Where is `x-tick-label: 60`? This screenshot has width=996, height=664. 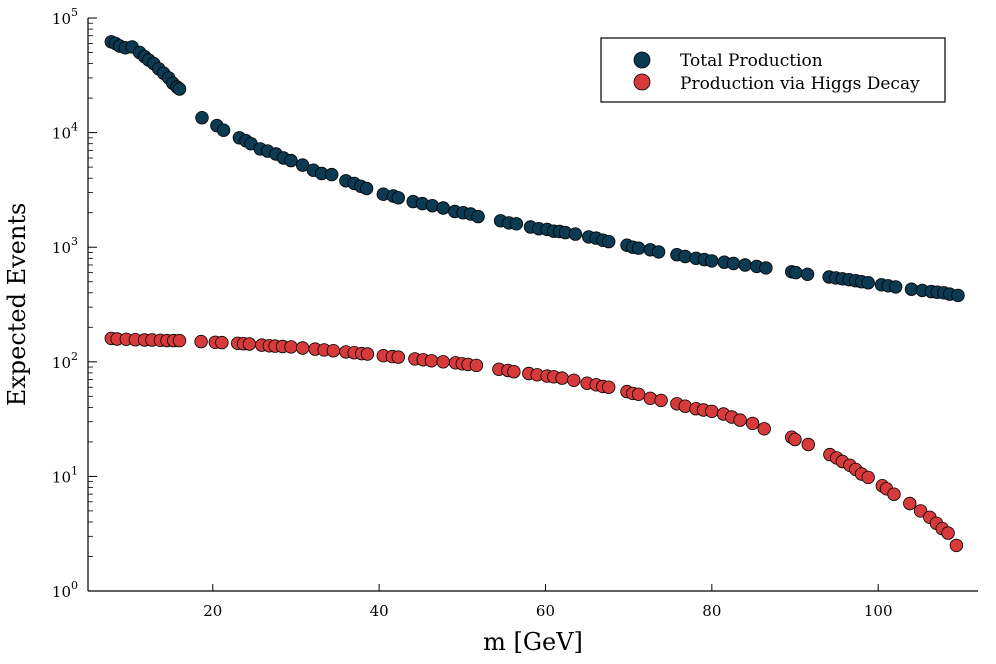
x-tick-label: 60 is located at coordinates (545, 611).